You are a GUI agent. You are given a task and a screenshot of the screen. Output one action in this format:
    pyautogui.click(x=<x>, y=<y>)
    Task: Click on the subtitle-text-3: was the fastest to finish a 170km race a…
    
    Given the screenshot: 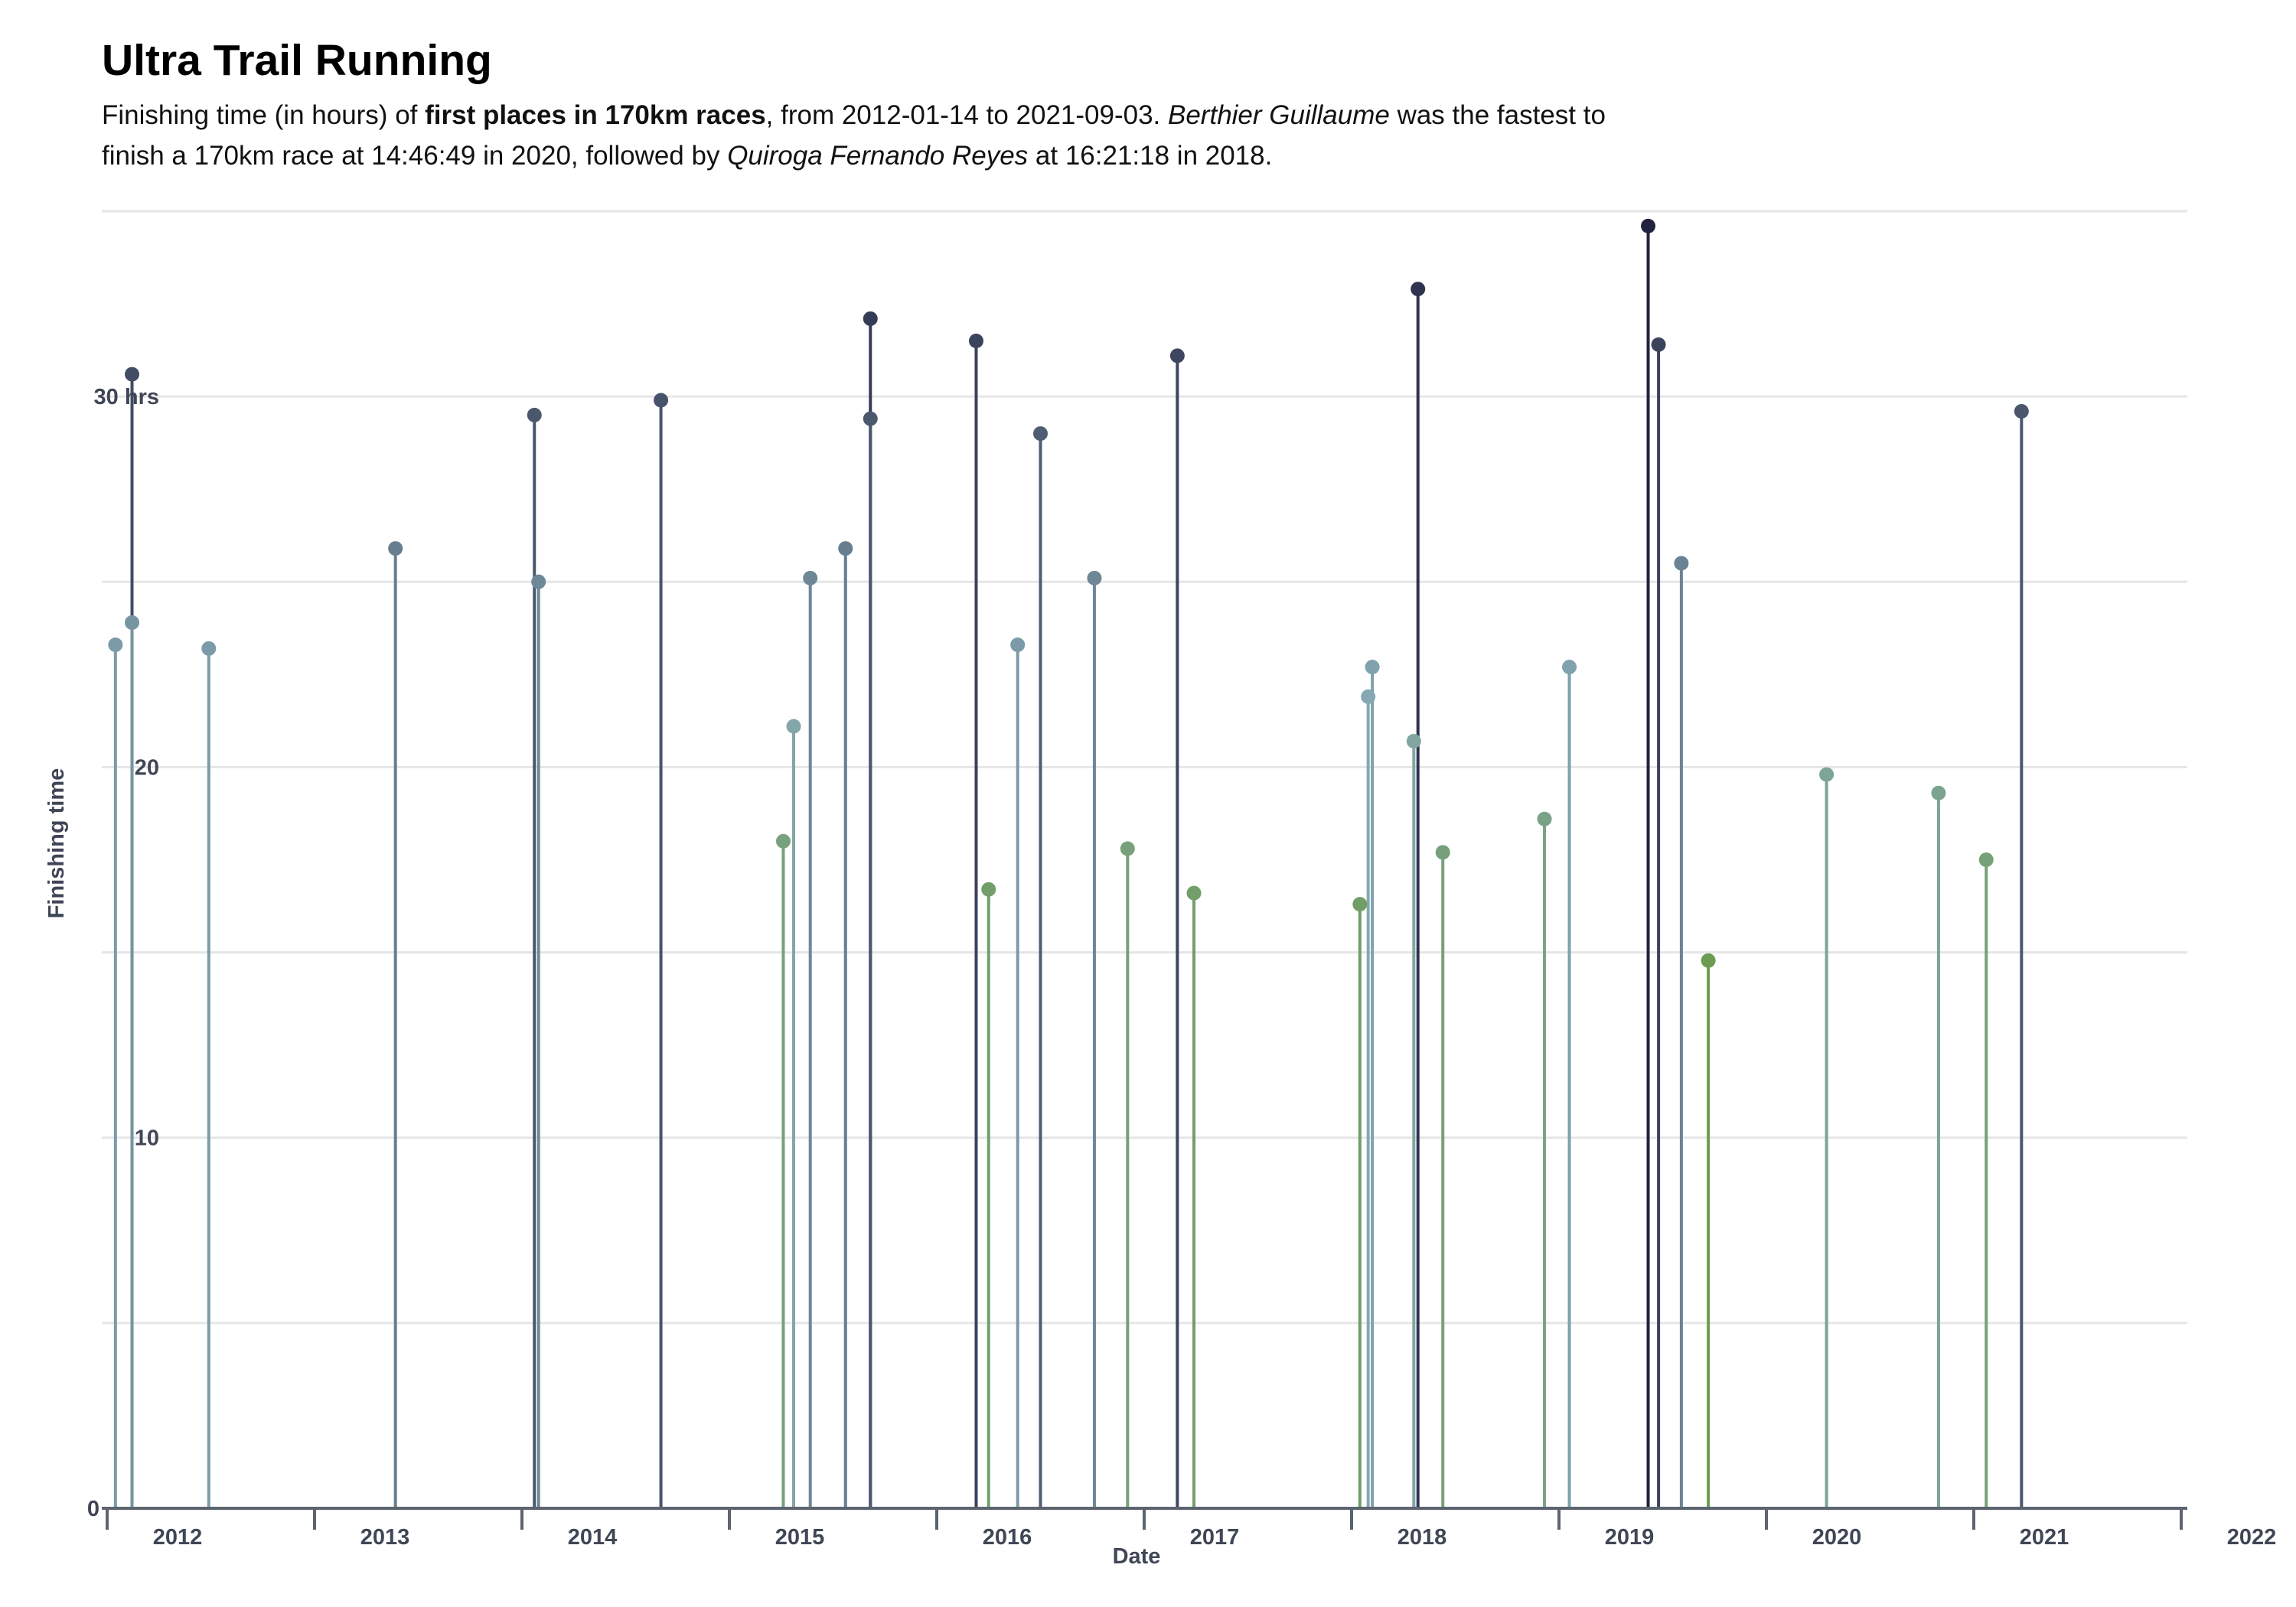 What is the action you would take?
    pyautogui.click(x=854, y=135)
    